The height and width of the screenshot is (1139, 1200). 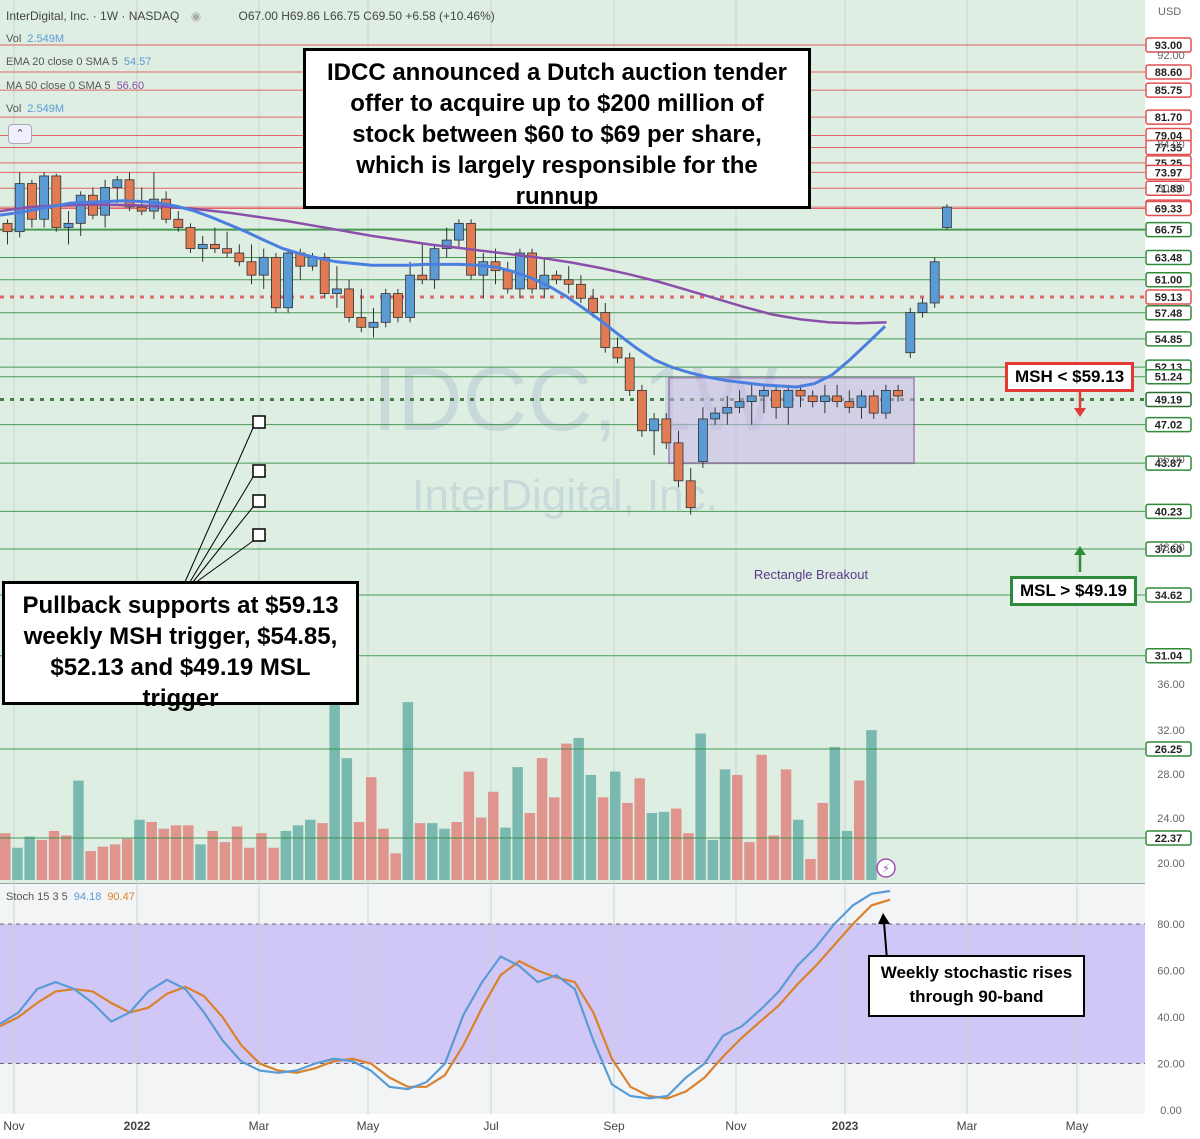 I want to click on support-marker, so click(x=259, y=422).